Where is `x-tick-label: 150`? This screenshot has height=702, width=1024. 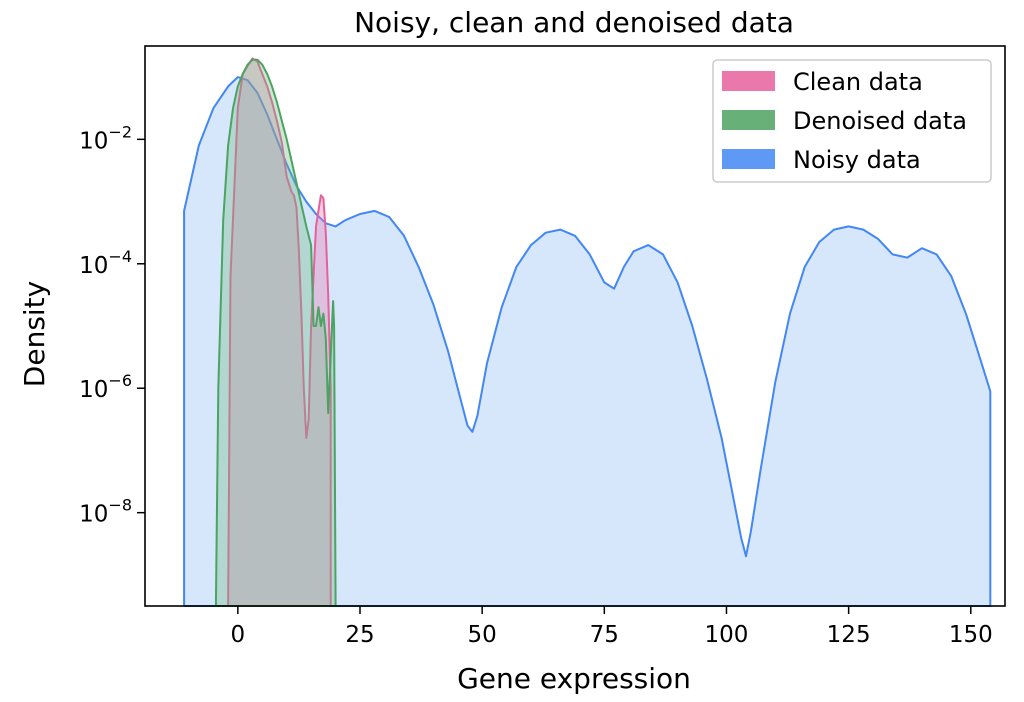
x-tick-label: 150 is located at coordinates (971, 635).